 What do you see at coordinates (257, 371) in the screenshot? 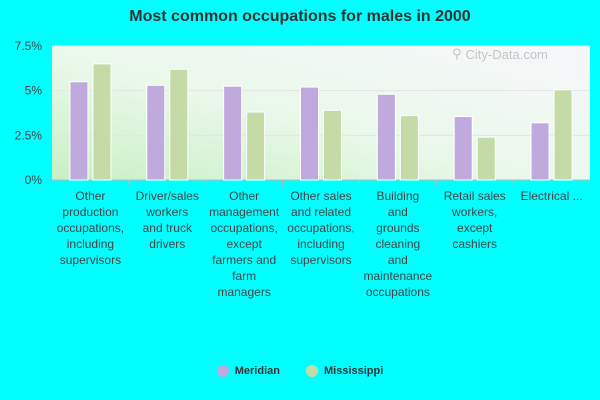
I see `legend-label-meridian: Meridian` at bounding box center [257, 371].